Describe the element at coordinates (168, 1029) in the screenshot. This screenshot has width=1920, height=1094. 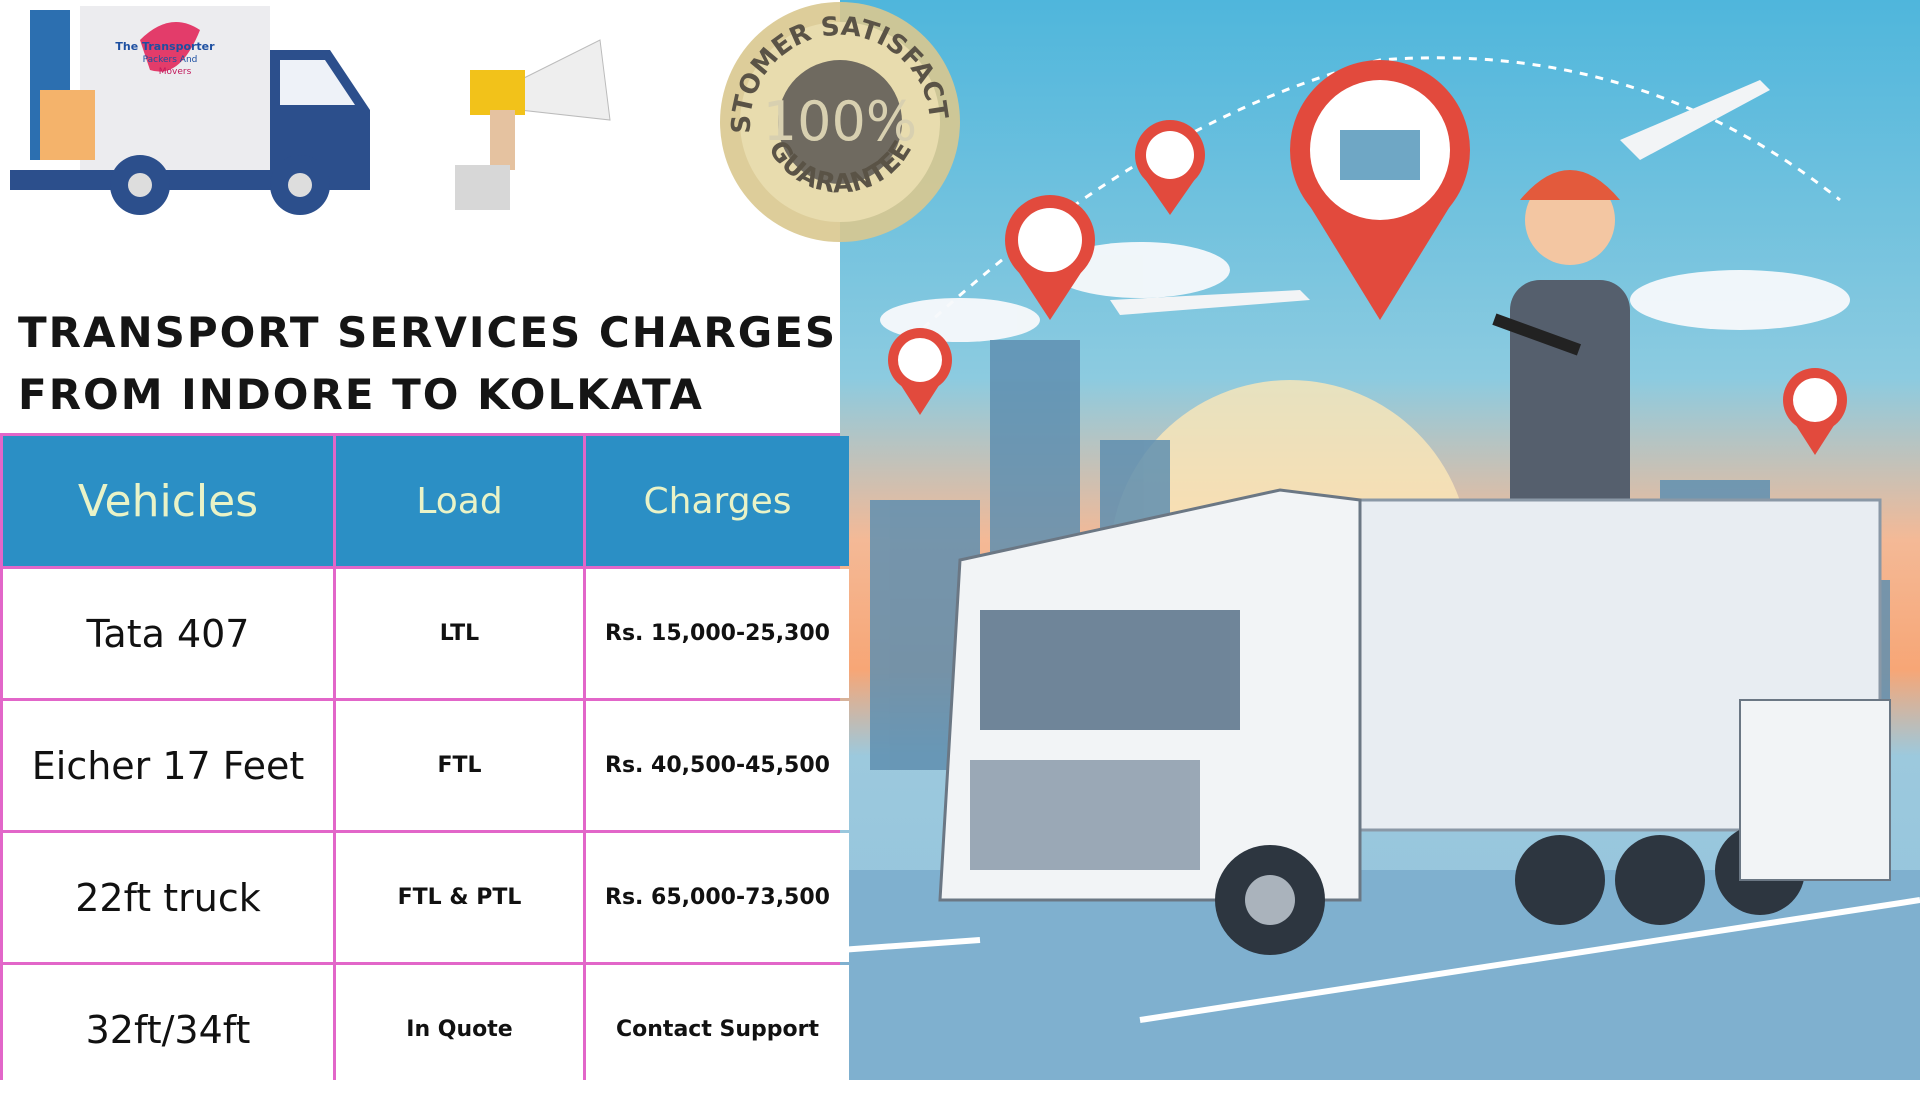
I see `table-cell: 32ft/34ft` at that location.